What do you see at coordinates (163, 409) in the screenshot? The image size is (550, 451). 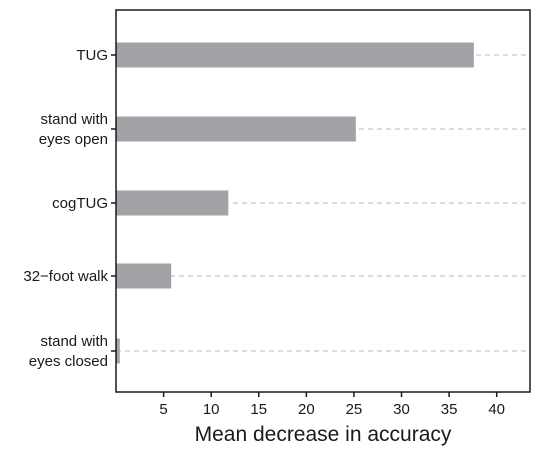 I see `x-tick-label: 5` at bounding box center [163, 409].